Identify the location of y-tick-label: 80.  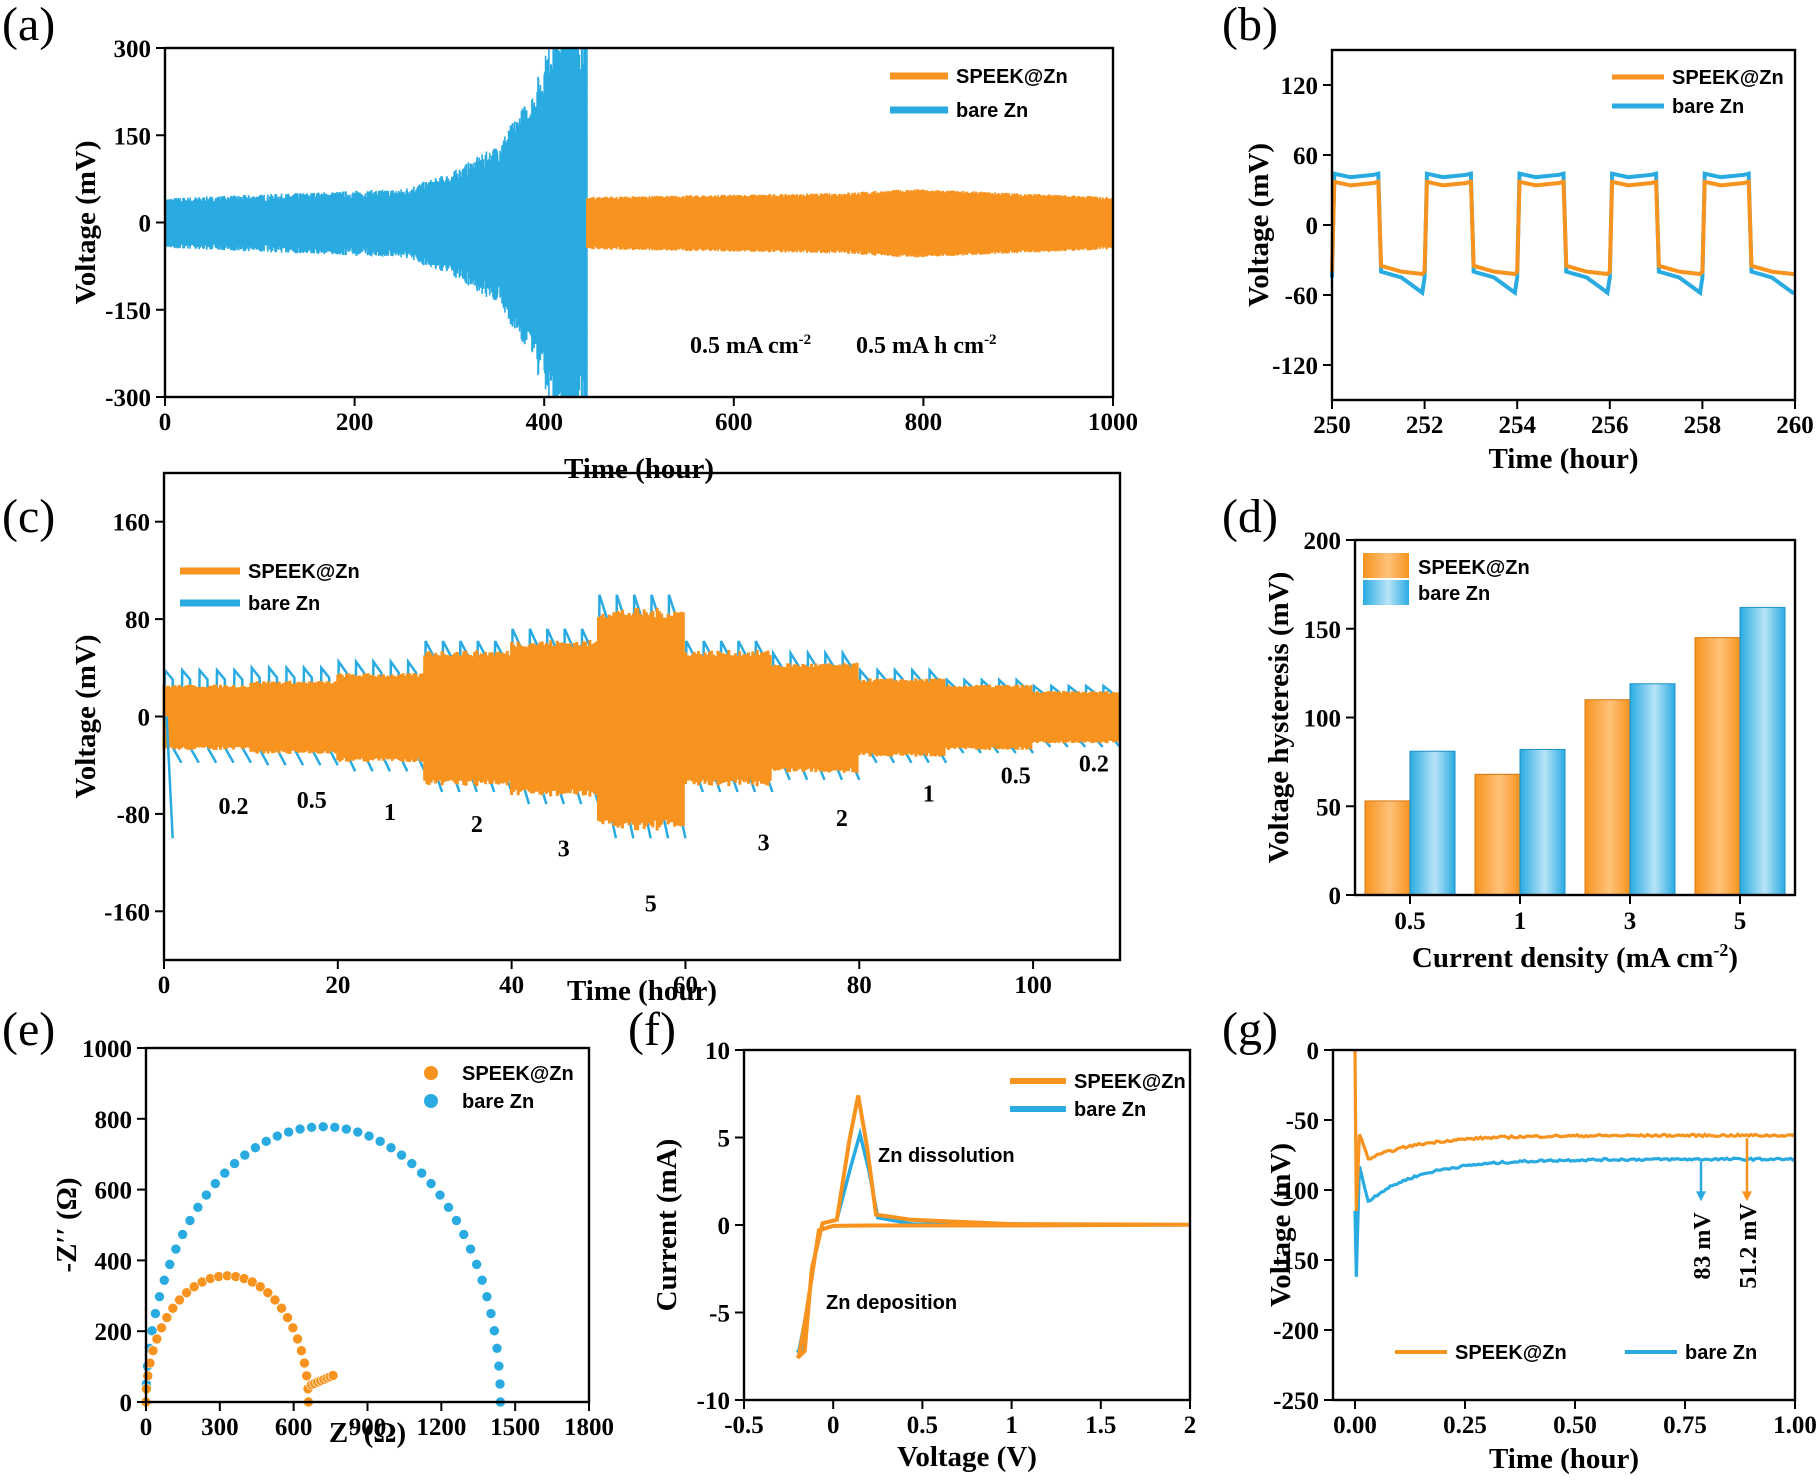
(137, 620).